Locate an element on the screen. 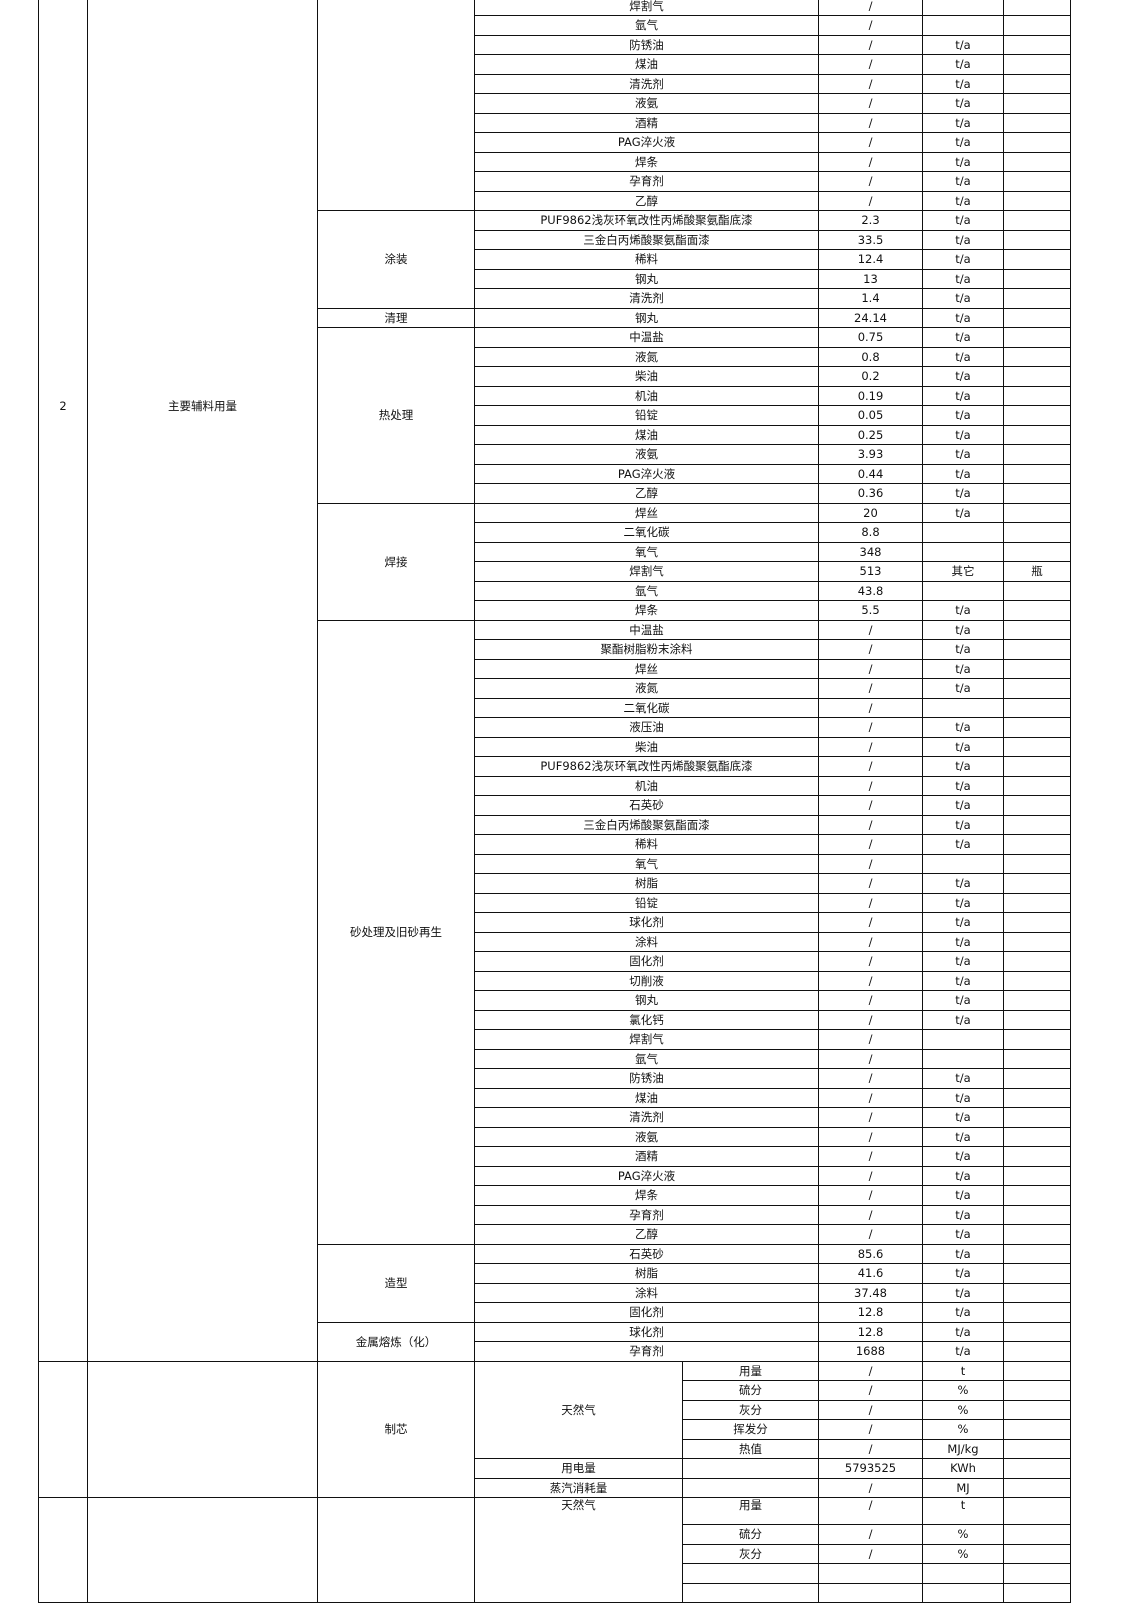 This screenshot has width=1131, height=1603. material-name: 煤油 is located at coordinates (646, 64).